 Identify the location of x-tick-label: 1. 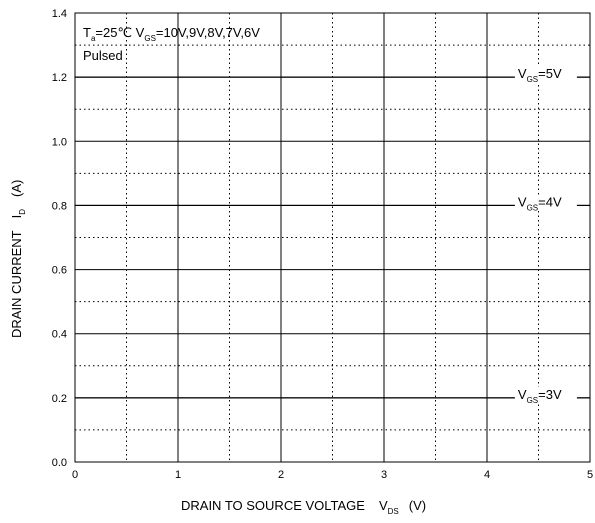
(178, 475).